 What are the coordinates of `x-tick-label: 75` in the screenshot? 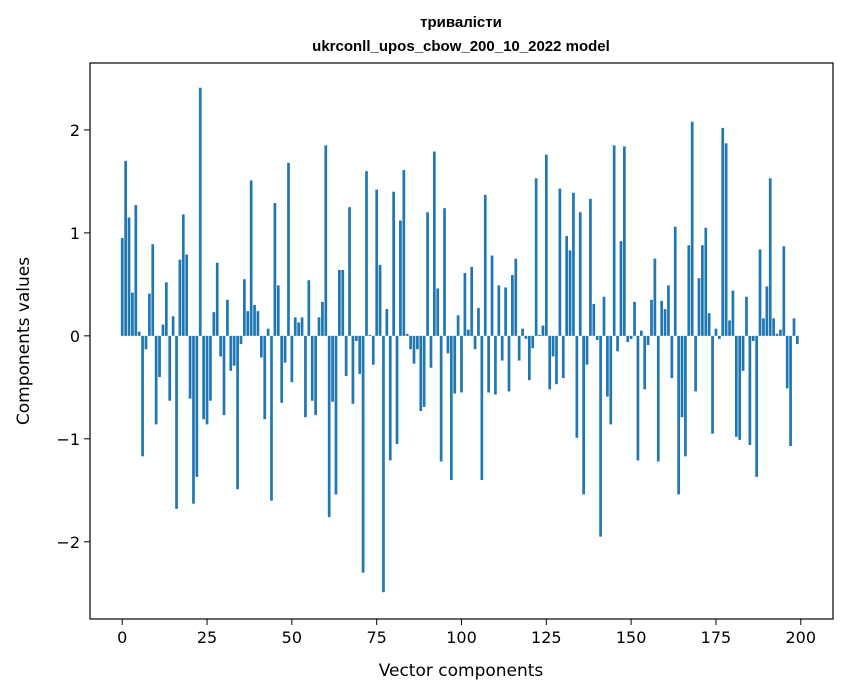 It's located at (377, 637).